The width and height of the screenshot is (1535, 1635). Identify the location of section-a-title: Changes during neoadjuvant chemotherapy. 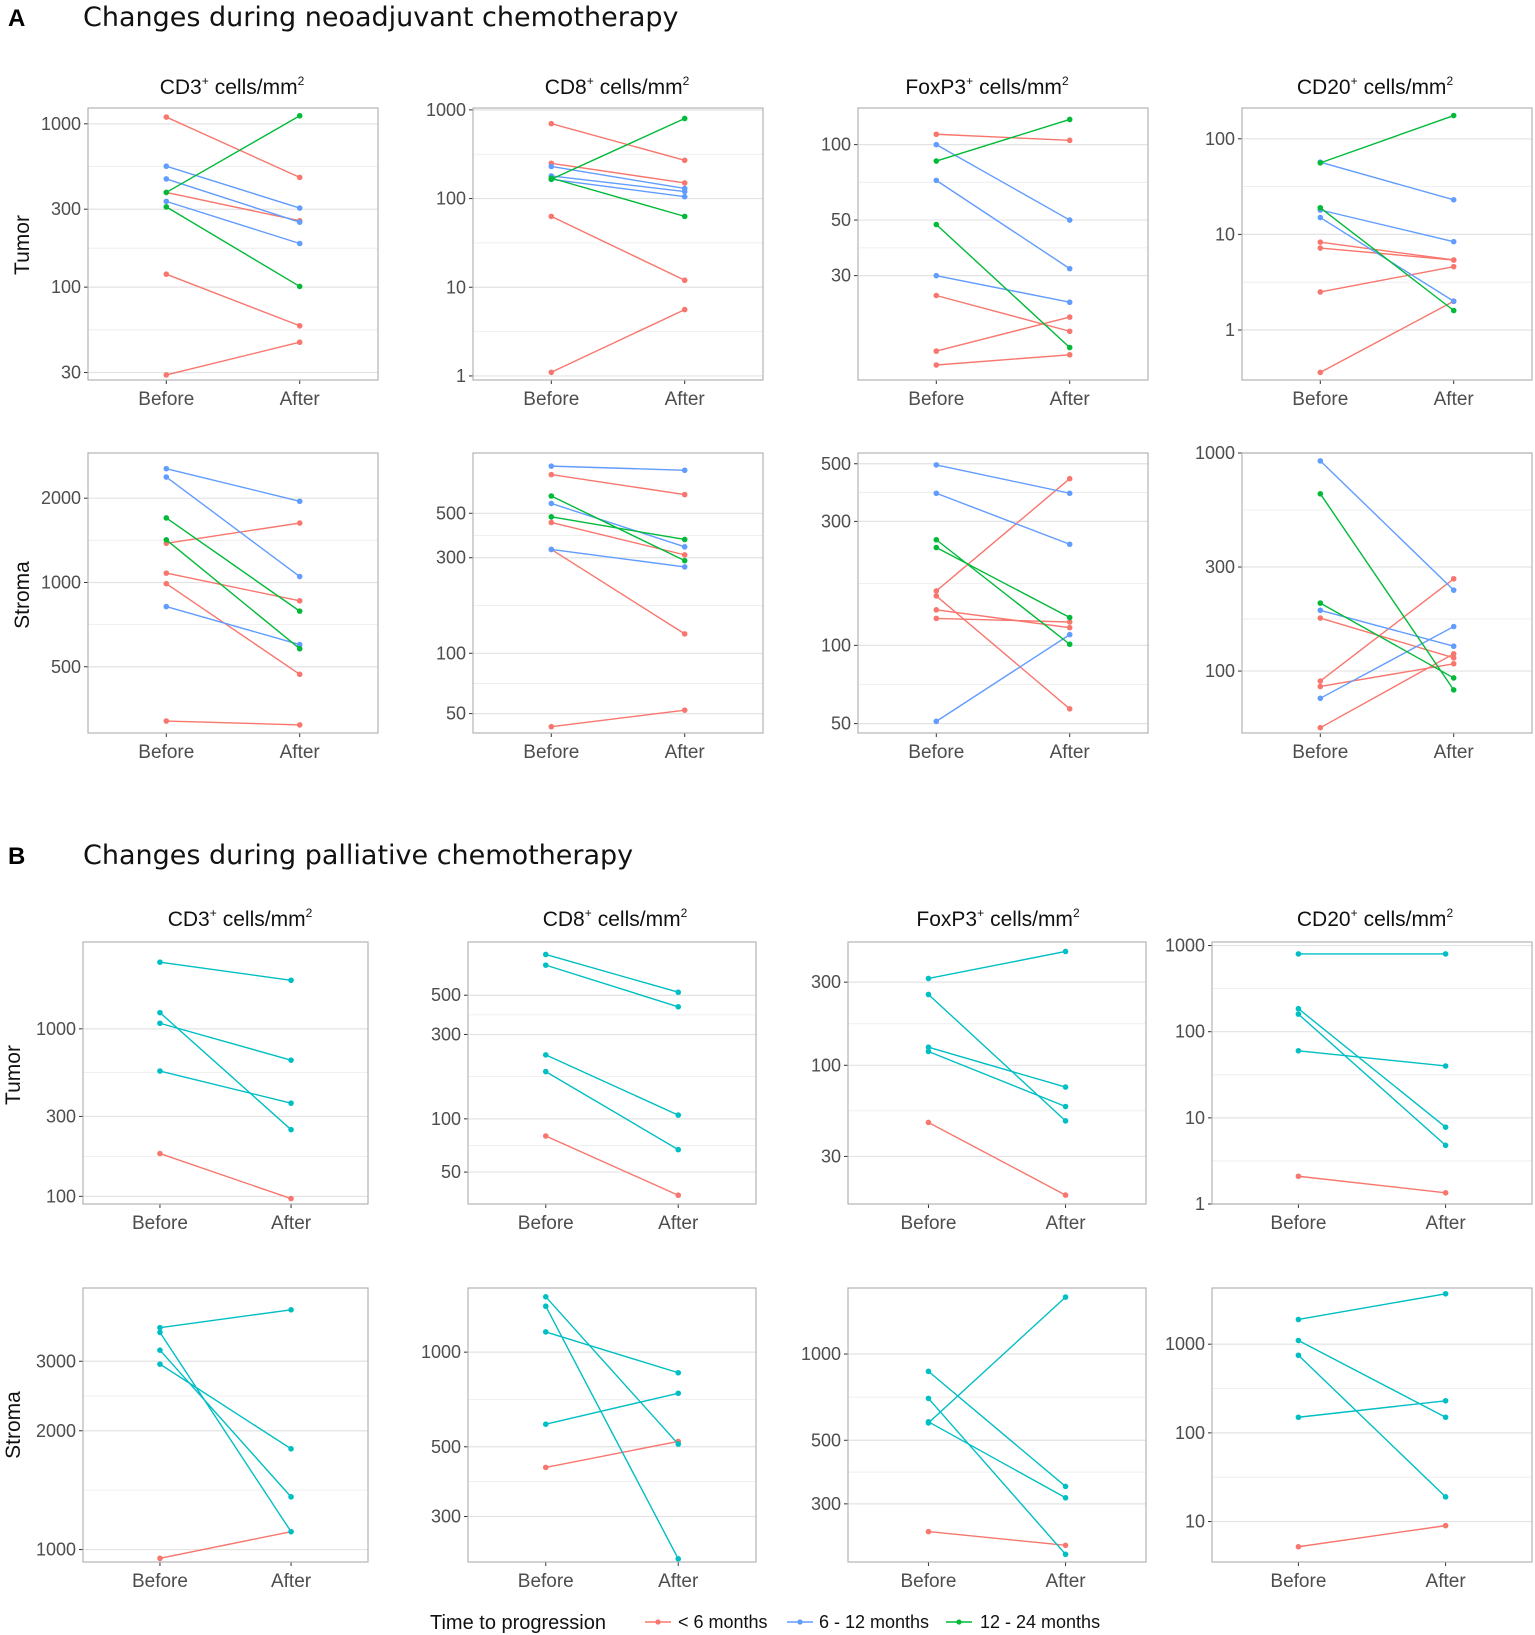
(381, 17).